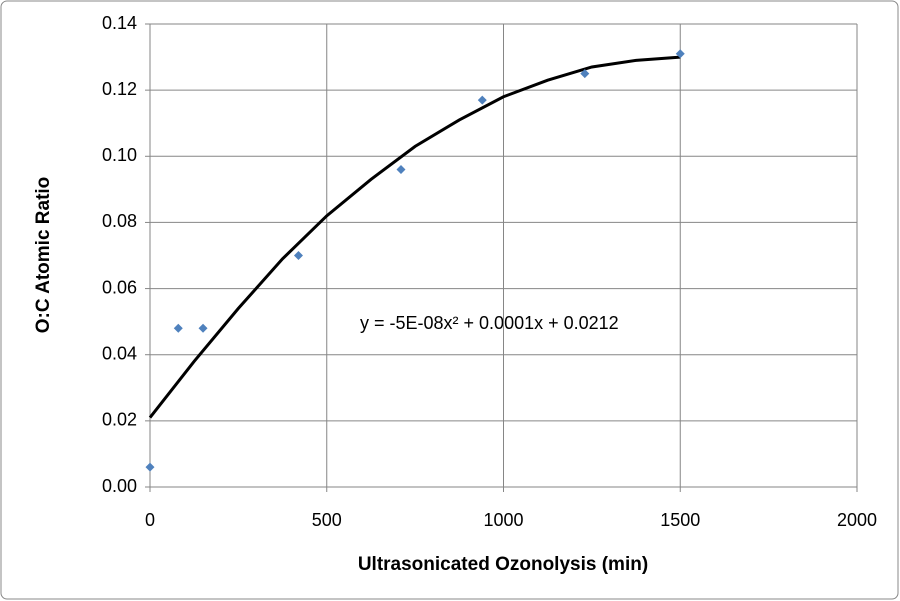  What do you see at coordinates (119, 89) in the screenshot?
I see `y-tick-label: 0.12` at bounding box center [119, 89].